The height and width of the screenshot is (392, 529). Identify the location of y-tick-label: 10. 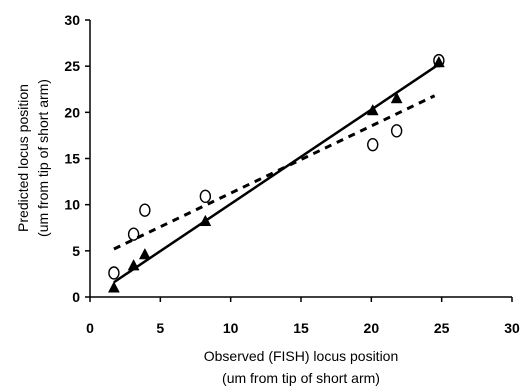
(72, 205).